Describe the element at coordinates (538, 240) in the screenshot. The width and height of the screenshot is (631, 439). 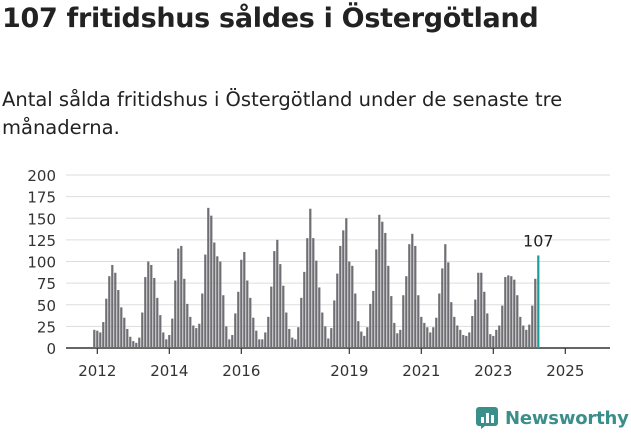
I see `highlight-value-label: 107` at that location.